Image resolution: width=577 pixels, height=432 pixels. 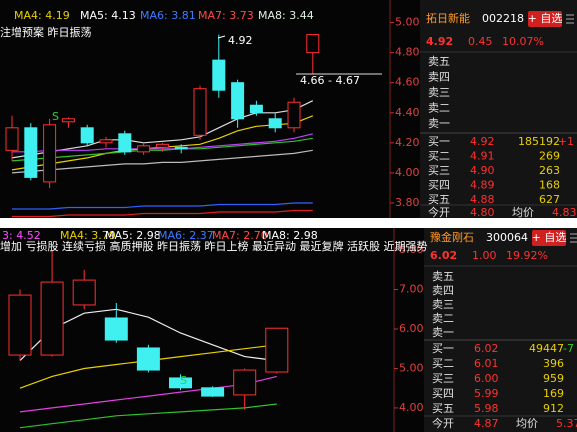 I want to click on bid-price: 6.00, so click(x=486, y=378).